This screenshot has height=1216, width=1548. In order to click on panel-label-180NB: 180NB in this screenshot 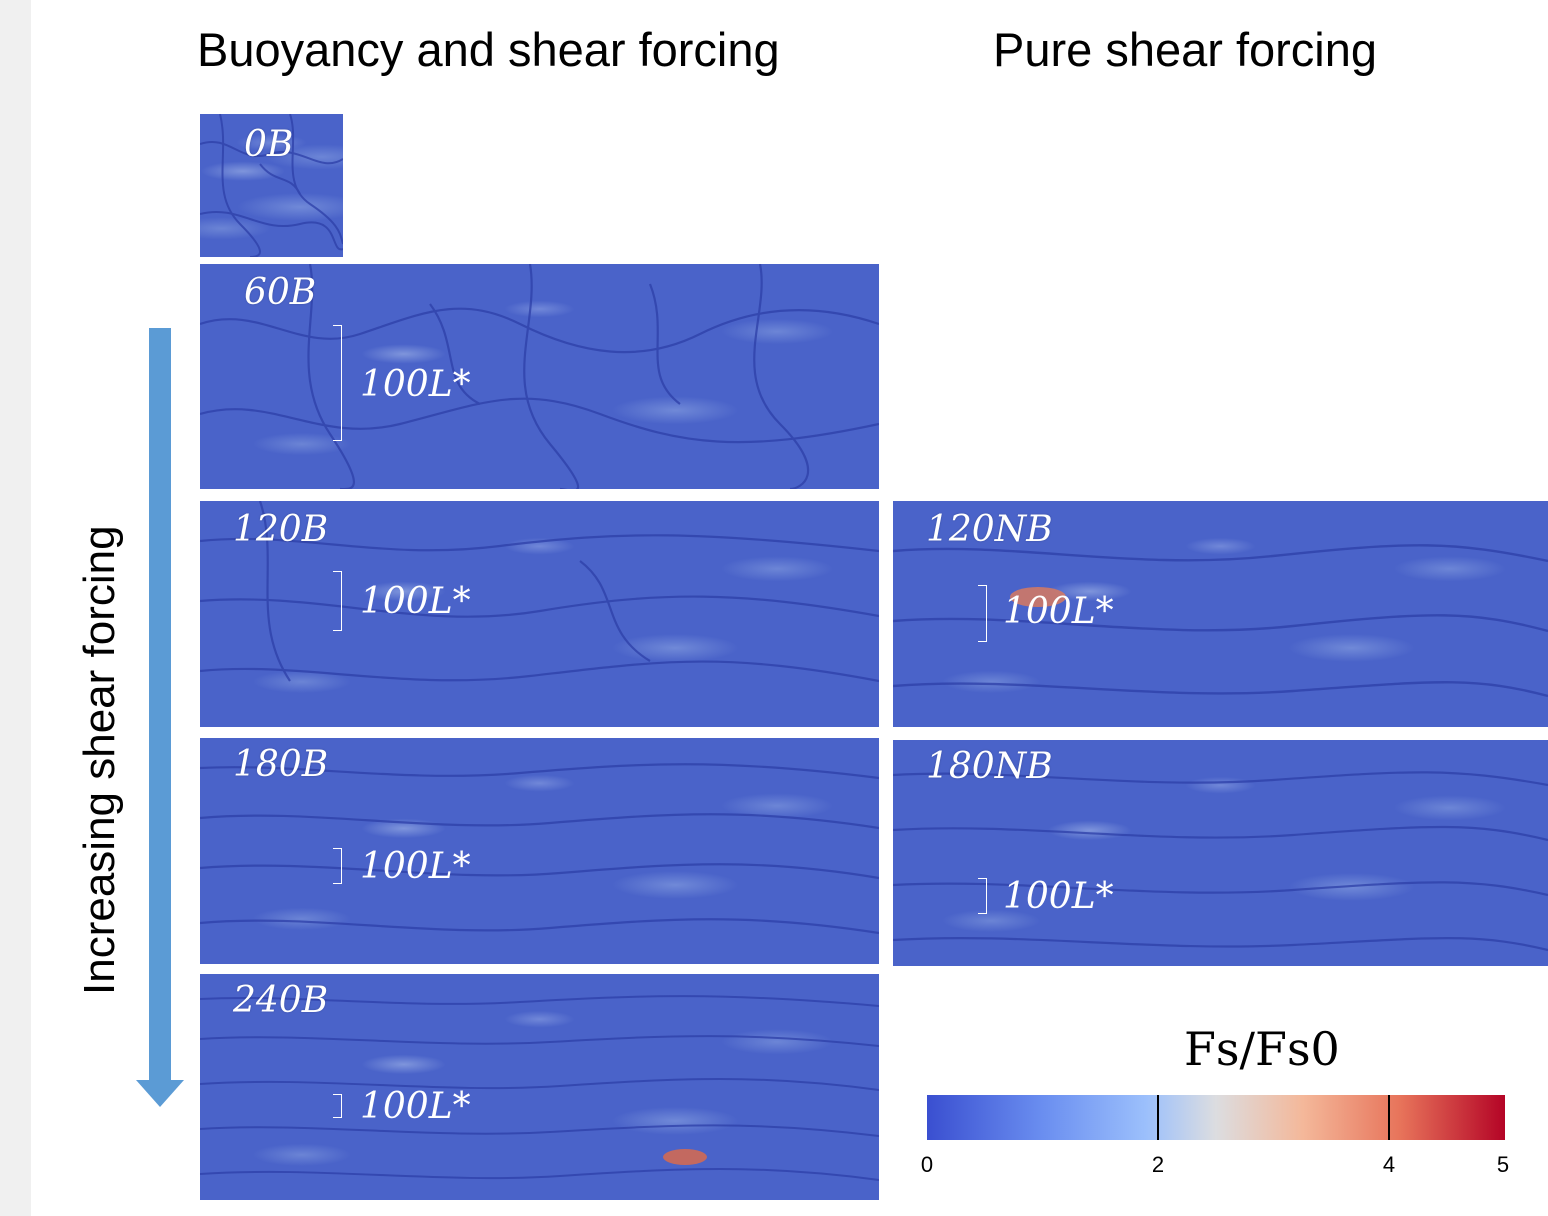, I will do `click(989, 766)`.